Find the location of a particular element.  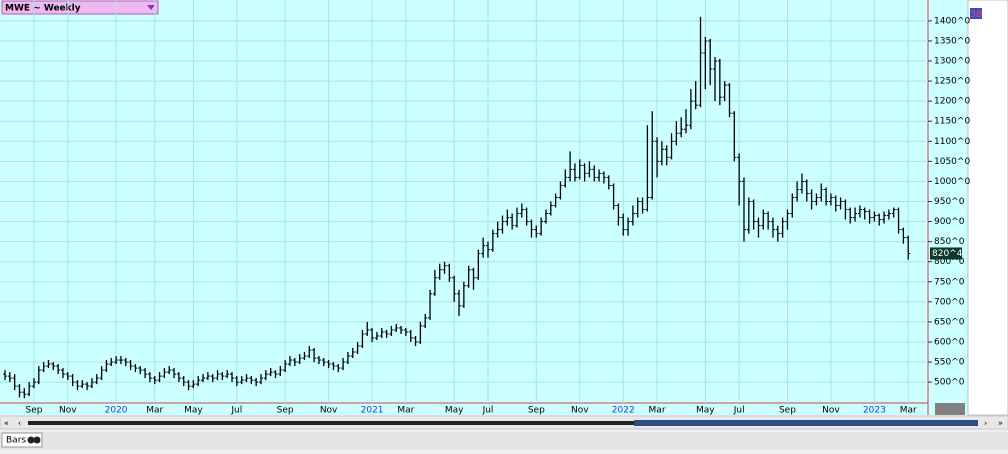

dropdown-arrow is located at coordinates (151, 7).